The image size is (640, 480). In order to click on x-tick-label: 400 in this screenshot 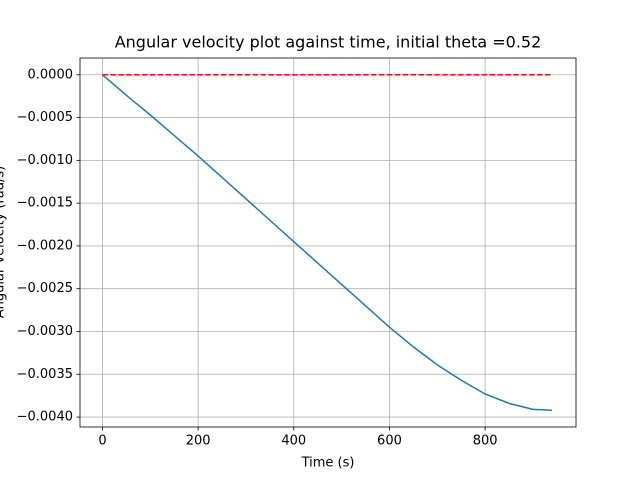, I will do `click(293, 441)`.